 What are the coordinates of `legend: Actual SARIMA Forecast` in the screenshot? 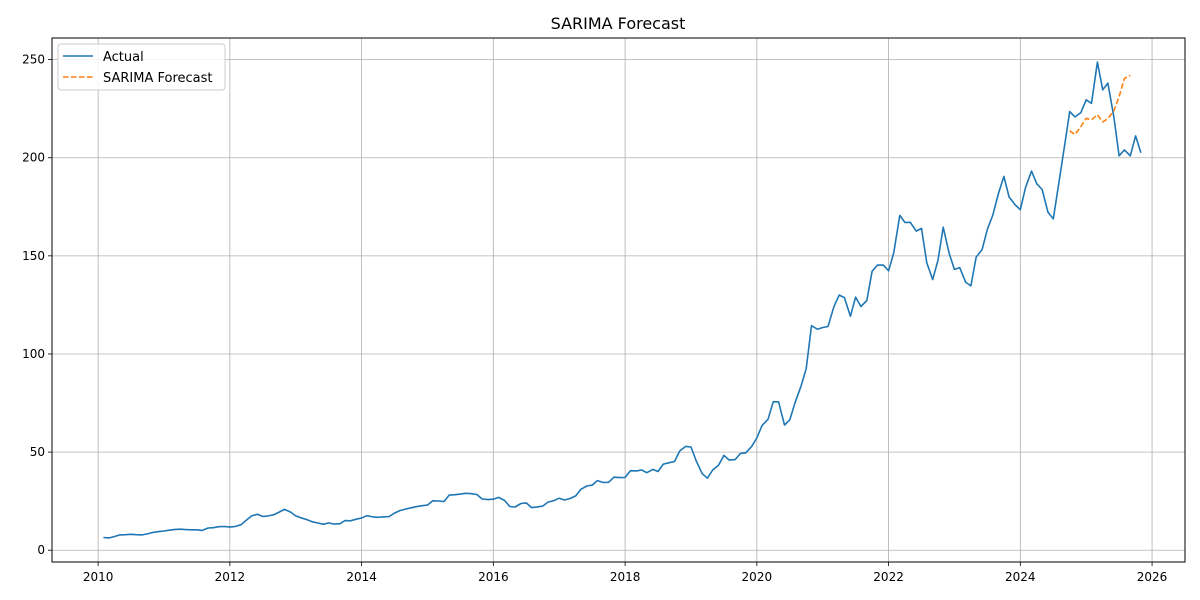 It's located at (141, 67).